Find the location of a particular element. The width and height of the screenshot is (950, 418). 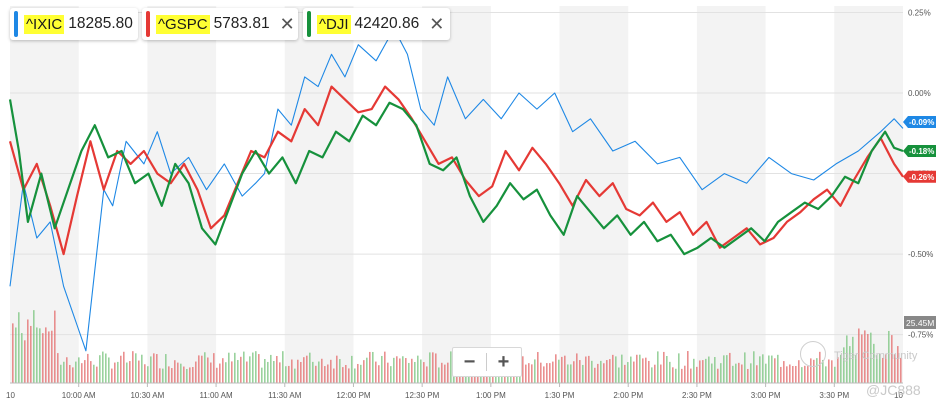

ticker-symbol: ^IXIC is located at coordinates (44, 24).